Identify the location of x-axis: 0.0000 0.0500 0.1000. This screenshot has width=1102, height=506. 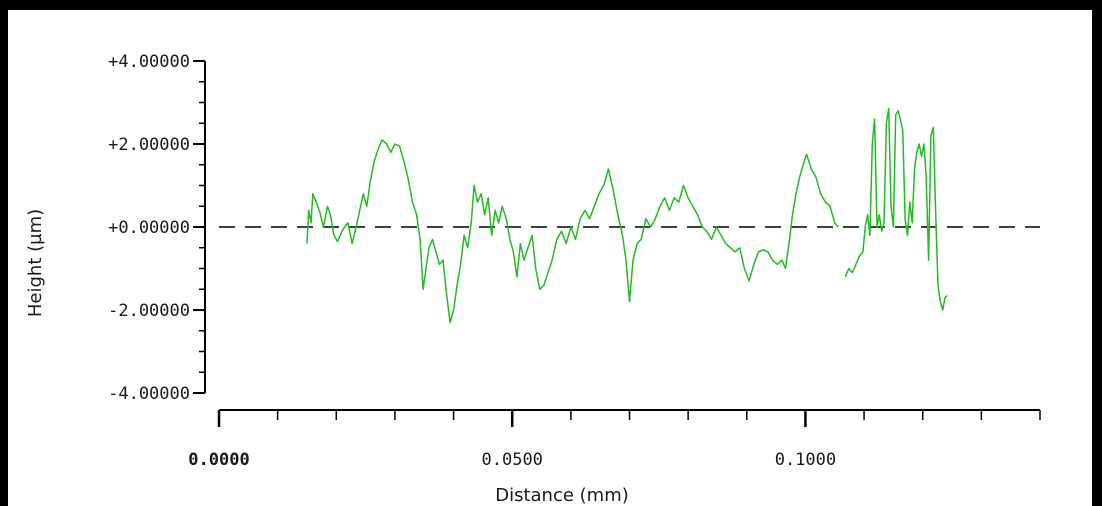
(614, 439).